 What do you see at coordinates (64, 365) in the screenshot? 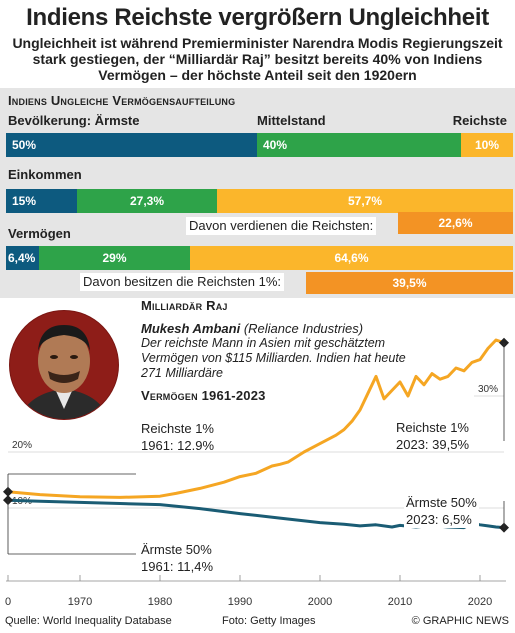
I see `ambani-portrait` at bounding box center [64, 365].